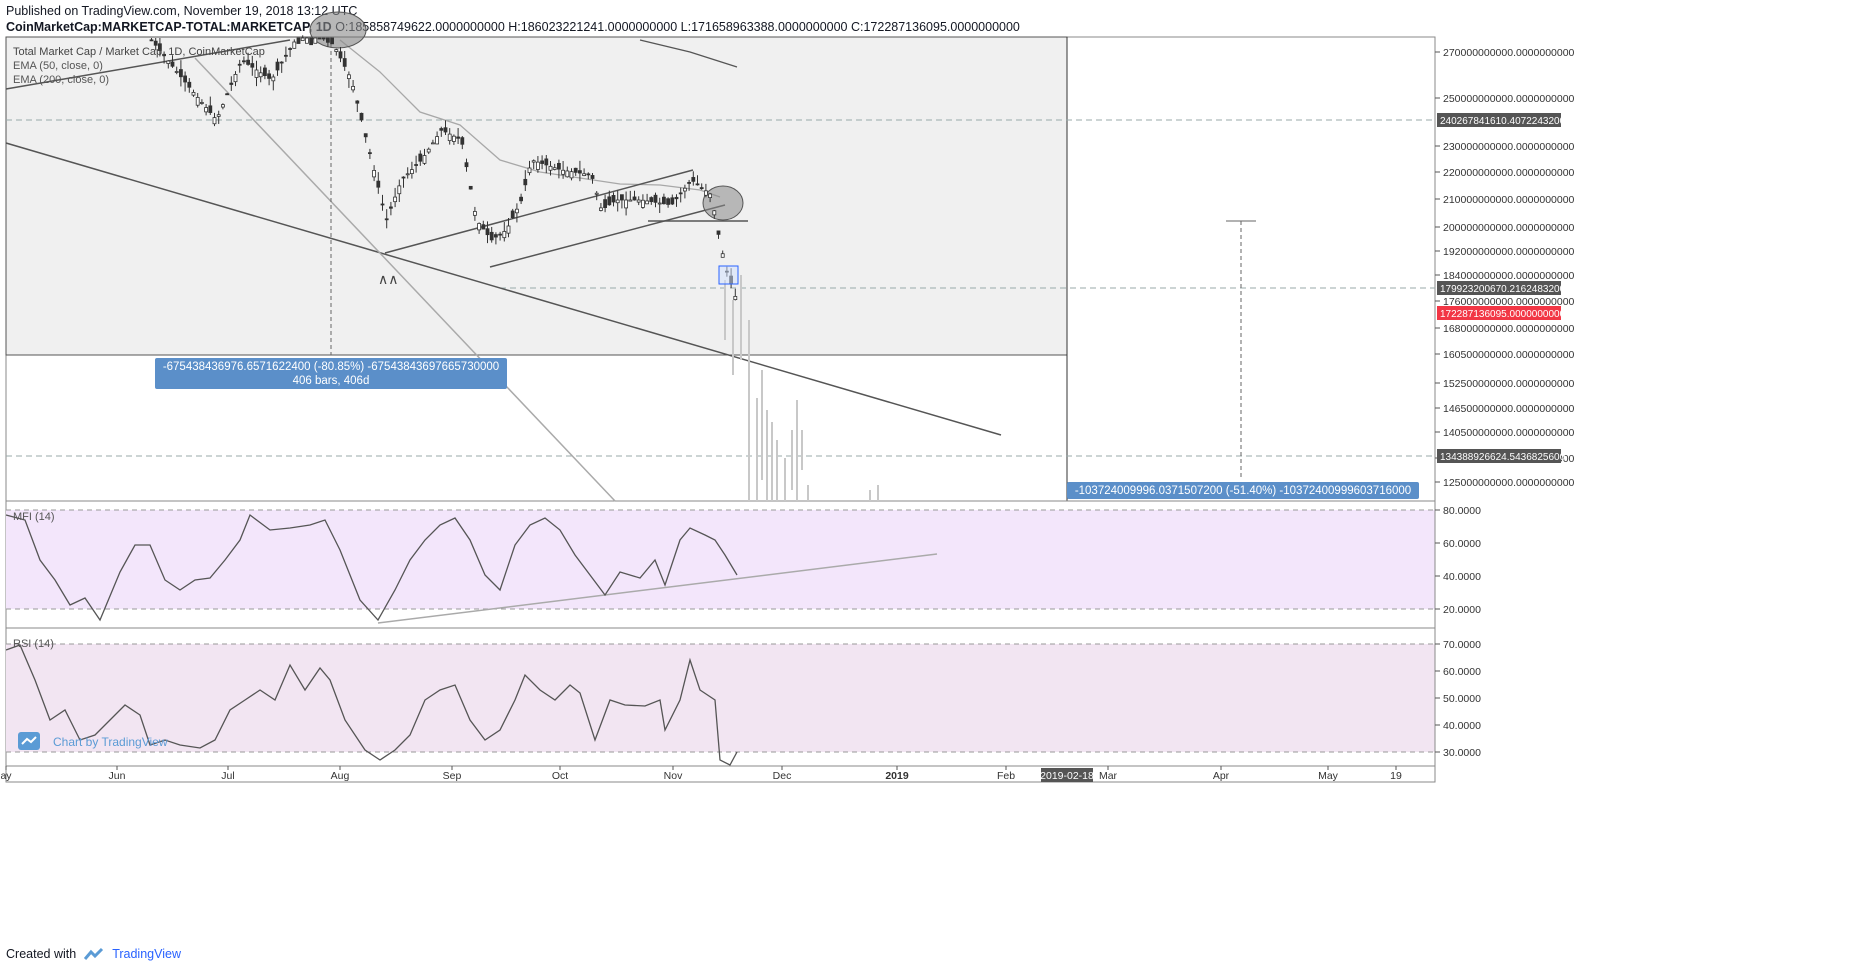 This screenshot has height=970, width=1868. What do you see at coordinates (539, 211) in the screenshot?
I see `channel-top` at bounding box center [539, 211].